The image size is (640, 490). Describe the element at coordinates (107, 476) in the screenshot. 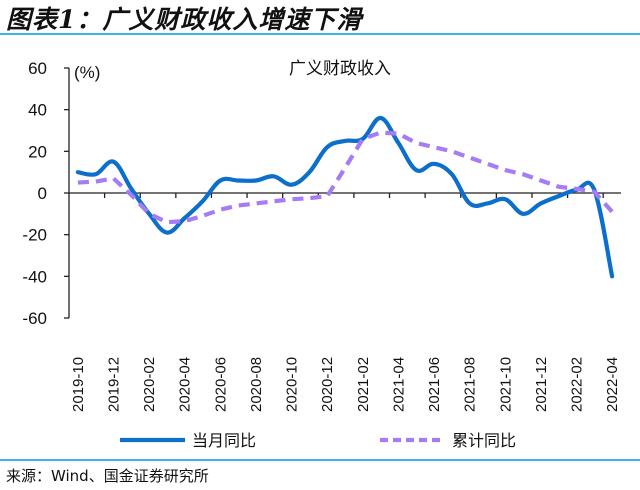

I see `source-note: 来源：Wind、国金证券研究所` at that location.